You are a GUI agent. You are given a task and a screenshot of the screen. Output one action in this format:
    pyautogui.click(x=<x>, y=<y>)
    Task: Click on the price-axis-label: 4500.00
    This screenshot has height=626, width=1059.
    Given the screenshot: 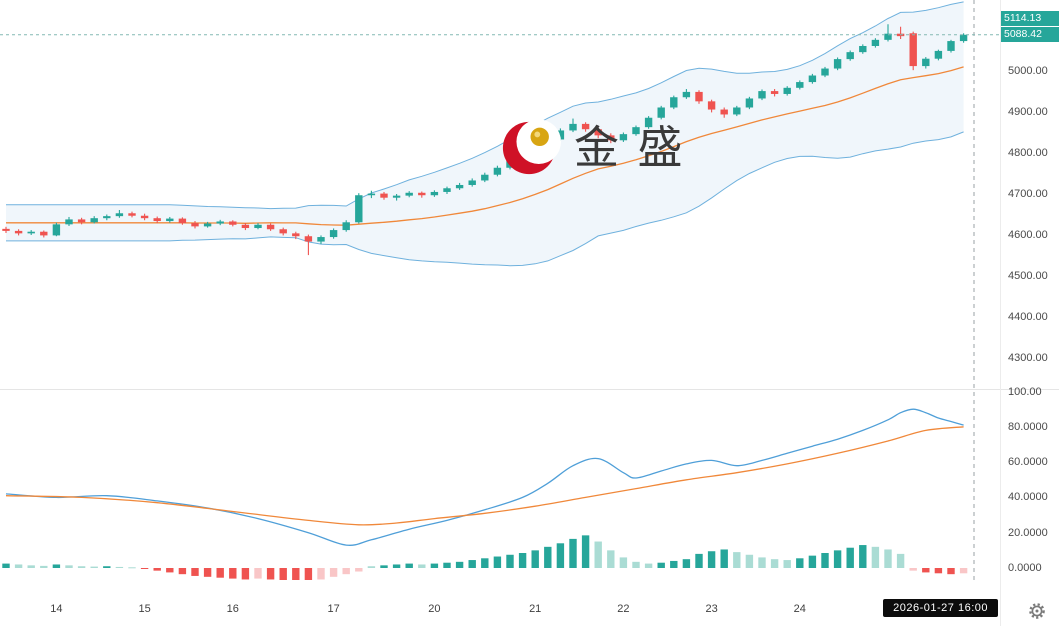 What is the action you would take?
    pyautogui.click(x=1028, y=276)
    